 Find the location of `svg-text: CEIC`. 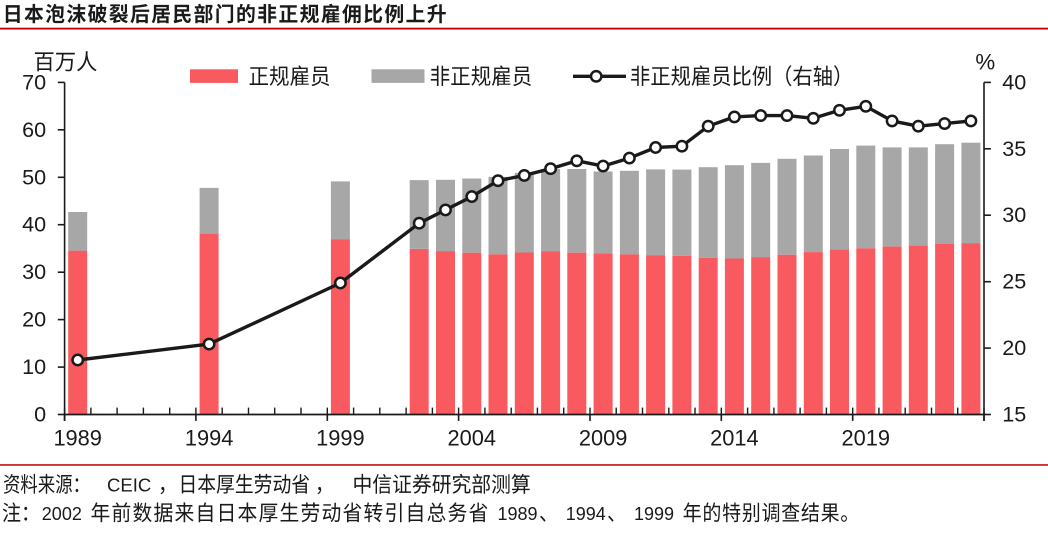

svg-text: CEIC is located at coordinates (129, 485).